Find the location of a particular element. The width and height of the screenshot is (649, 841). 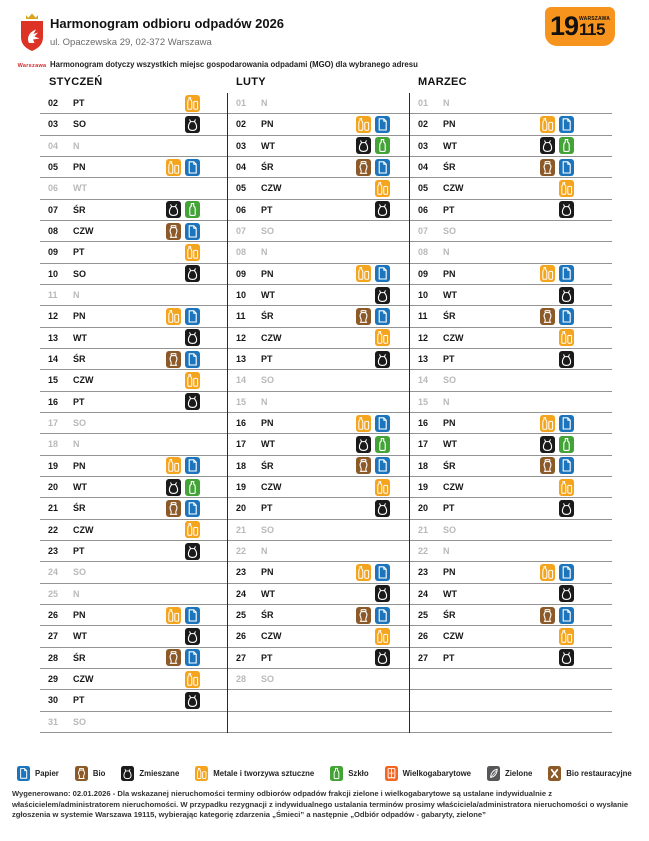

day-row: 16 PT is located at coordinates (133, 402).